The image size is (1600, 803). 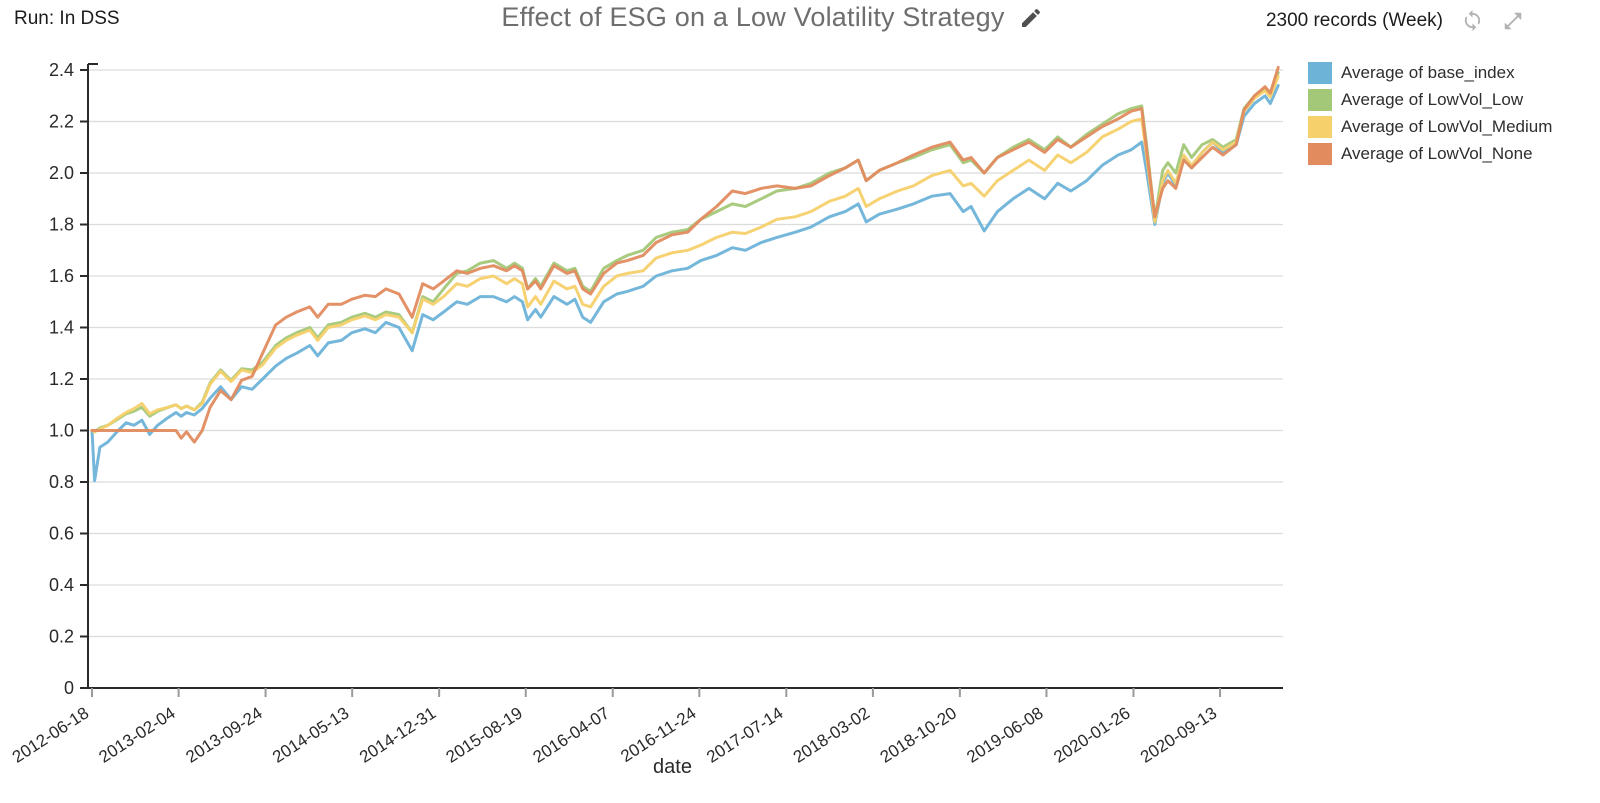 I want to click on svg-text: 2014-05-13, so click(x=310, y=734).